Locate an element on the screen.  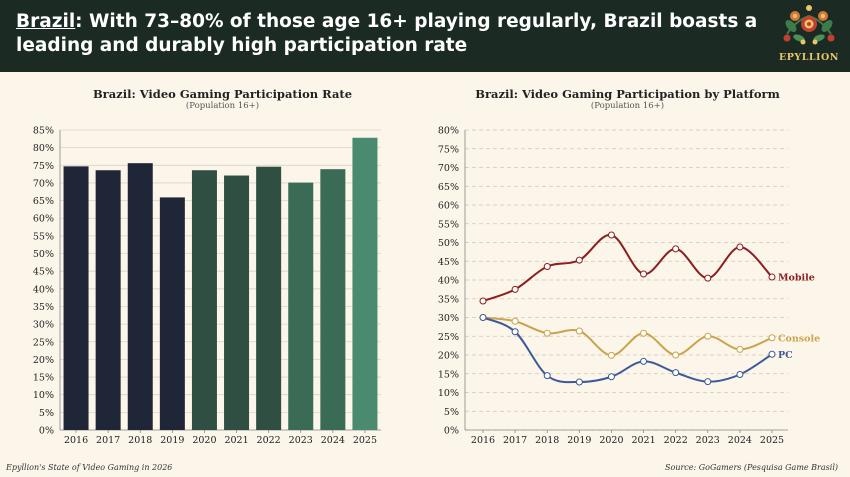
x-tick-label: 2025 is located at coordinates (772, 440).